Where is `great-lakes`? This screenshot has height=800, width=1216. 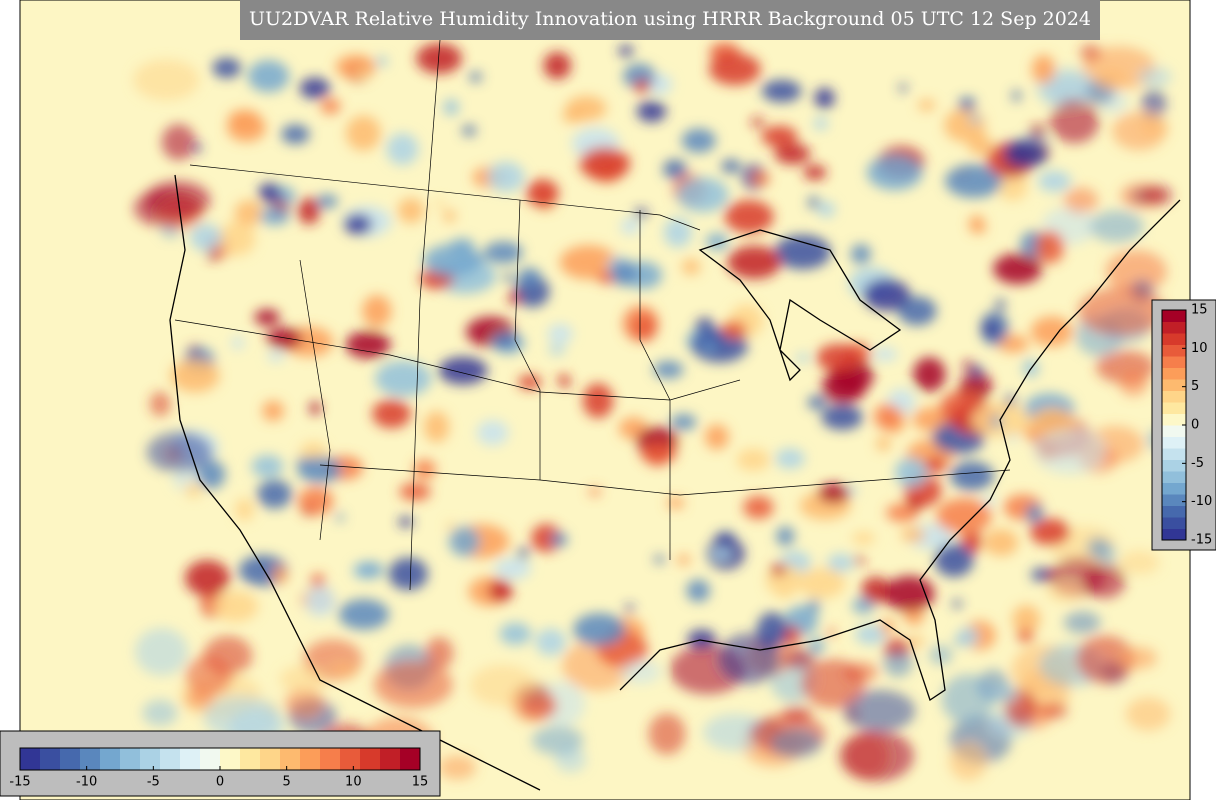 great-lakes is located at coordinates (800, 305).